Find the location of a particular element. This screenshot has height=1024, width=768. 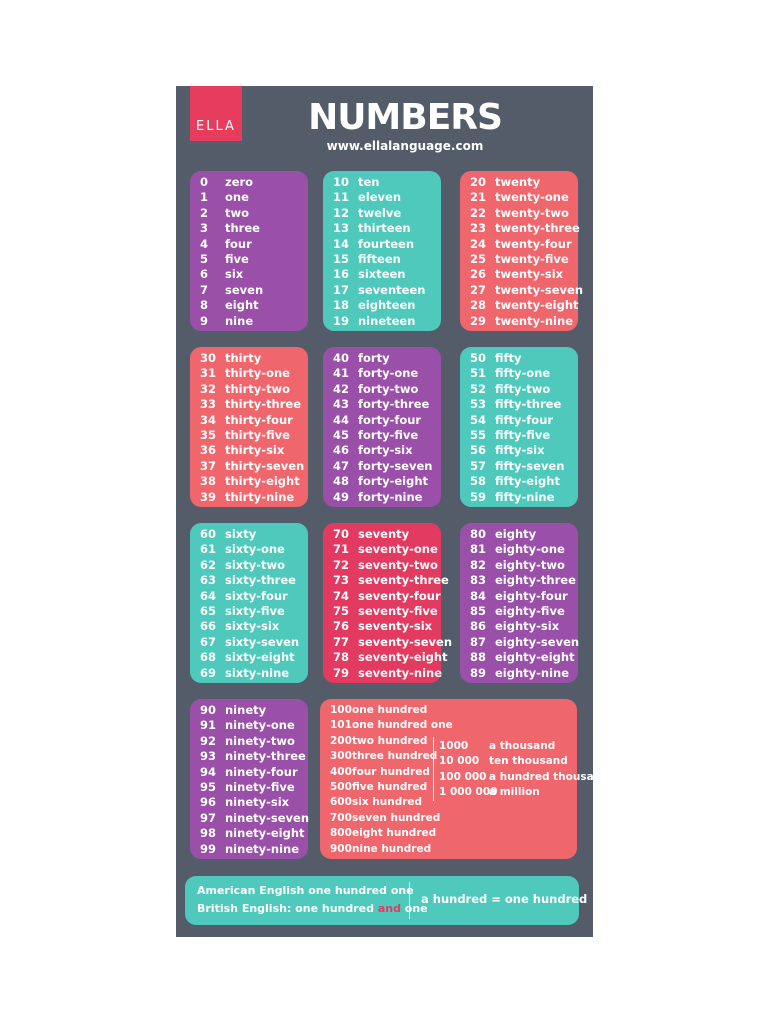

number-word: seventy-five is located at coordinates (398, 611).